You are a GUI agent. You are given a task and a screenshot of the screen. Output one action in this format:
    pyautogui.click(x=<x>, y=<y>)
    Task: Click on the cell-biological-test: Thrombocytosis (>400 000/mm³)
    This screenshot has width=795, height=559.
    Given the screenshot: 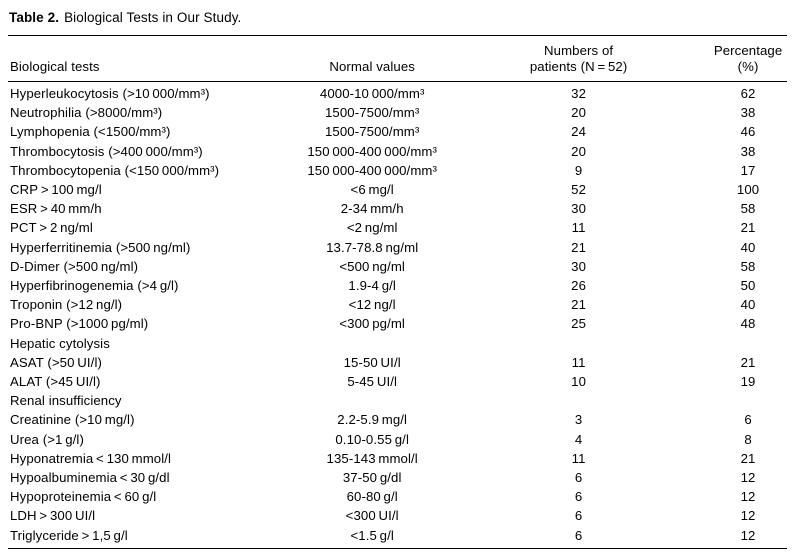 What is the action you would take?
    pyautogui.click(x=106, y=151)
    